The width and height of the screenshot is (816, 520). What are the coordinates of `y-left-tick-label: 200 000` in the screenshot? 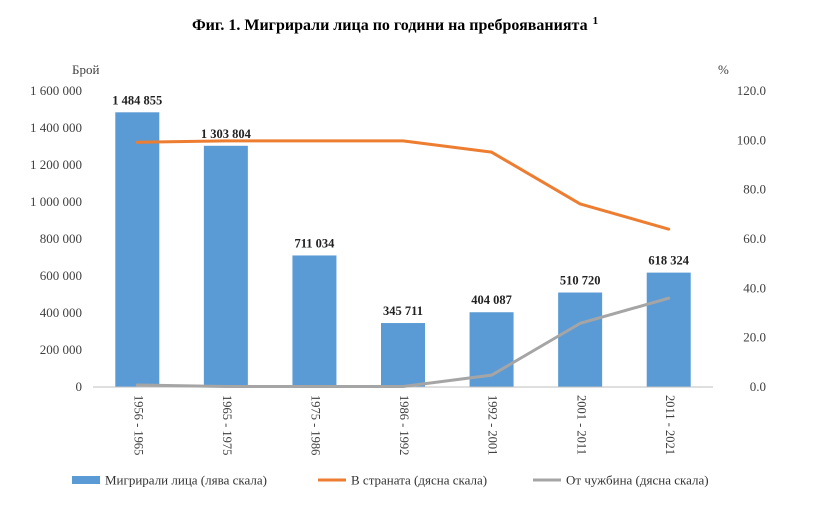 It's located at (61, 349).